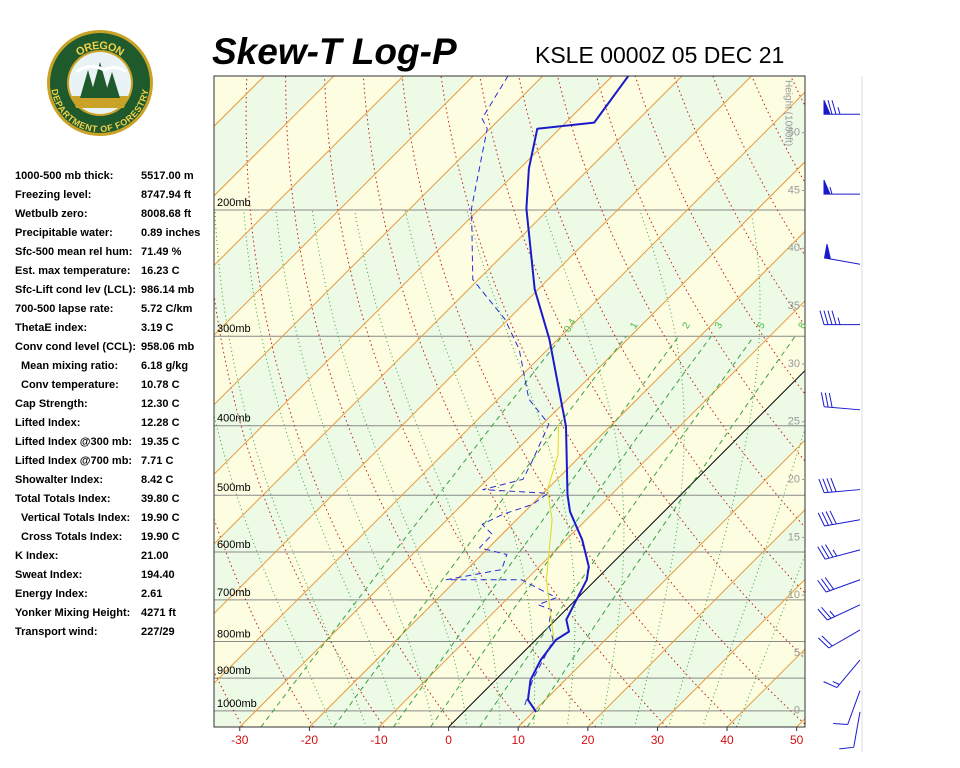 Image resolution: width=960 pixels, height=768 pixels. Describe the element at coordinates (448, 740) in the screenshot. I see `x-tick-label: 0` at that location.